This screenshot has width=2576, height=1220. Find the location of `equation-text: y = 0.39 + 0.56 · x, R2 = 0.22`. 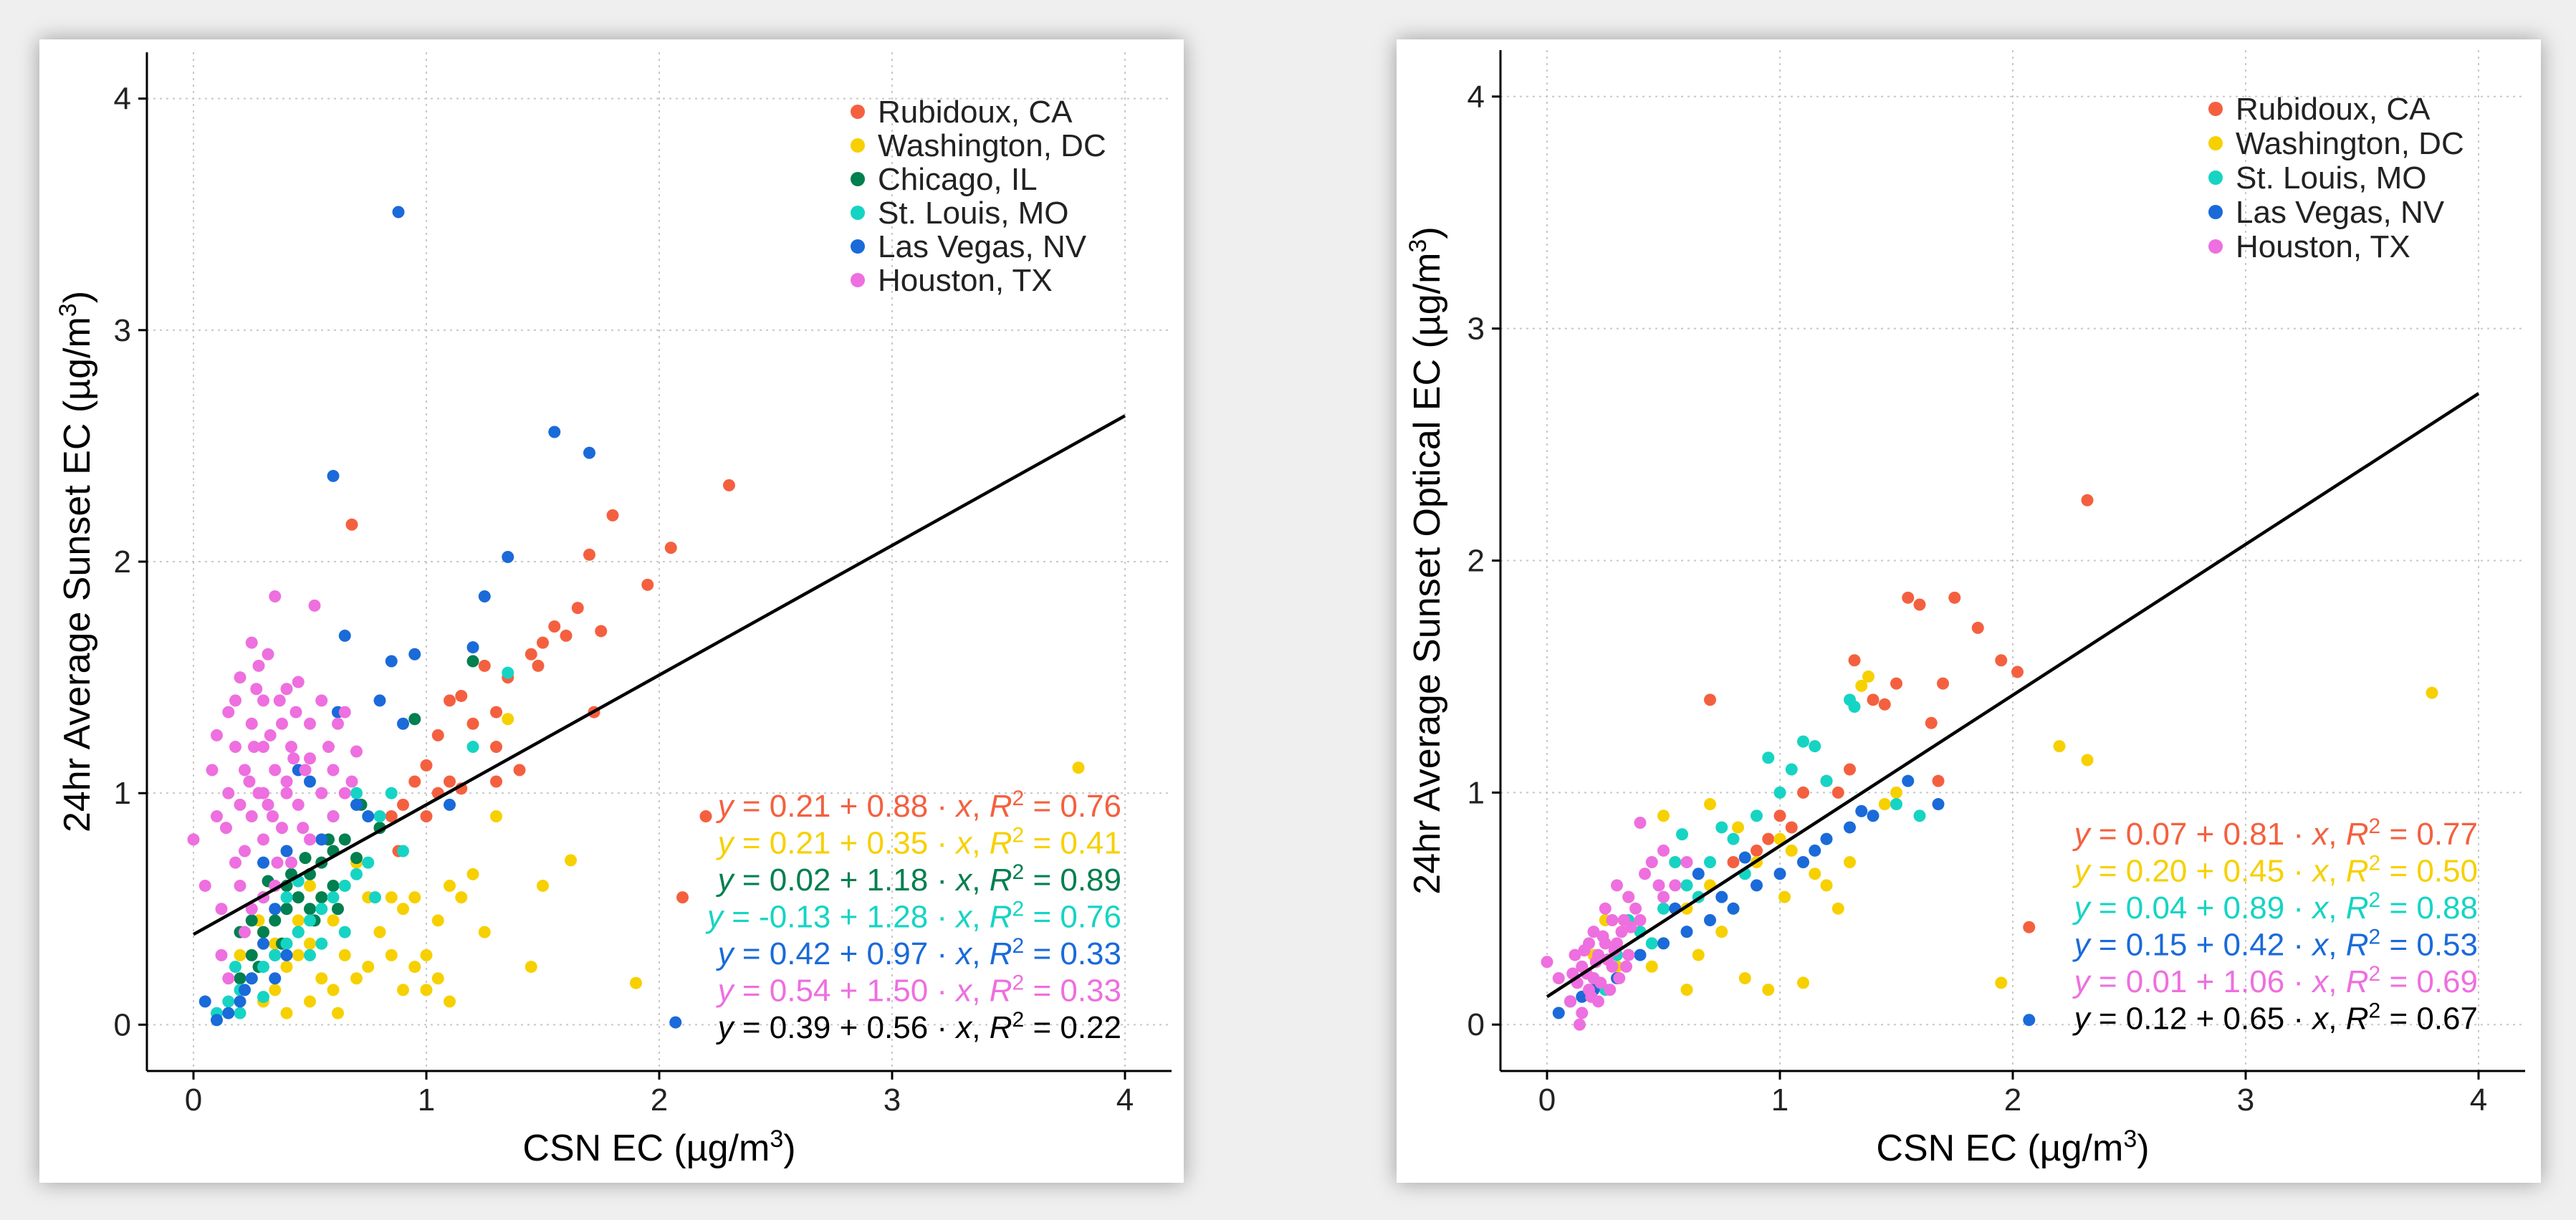

equation-text: y = 0.39 + 0.56 · x, R2 = 0.22 is located at coordinates (919, 1027).